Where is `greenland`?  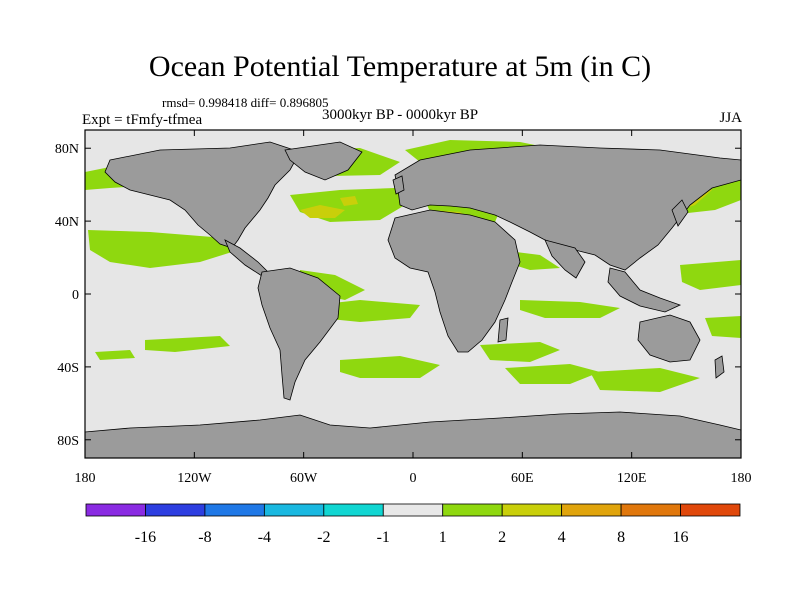 greenland is located at coordinates (323, 161).